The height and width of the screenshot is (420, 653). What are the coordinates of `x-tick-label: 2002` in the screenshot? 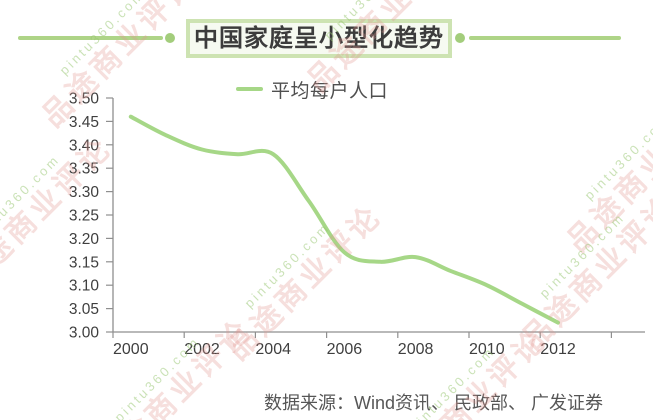 It's located at (202, 349).